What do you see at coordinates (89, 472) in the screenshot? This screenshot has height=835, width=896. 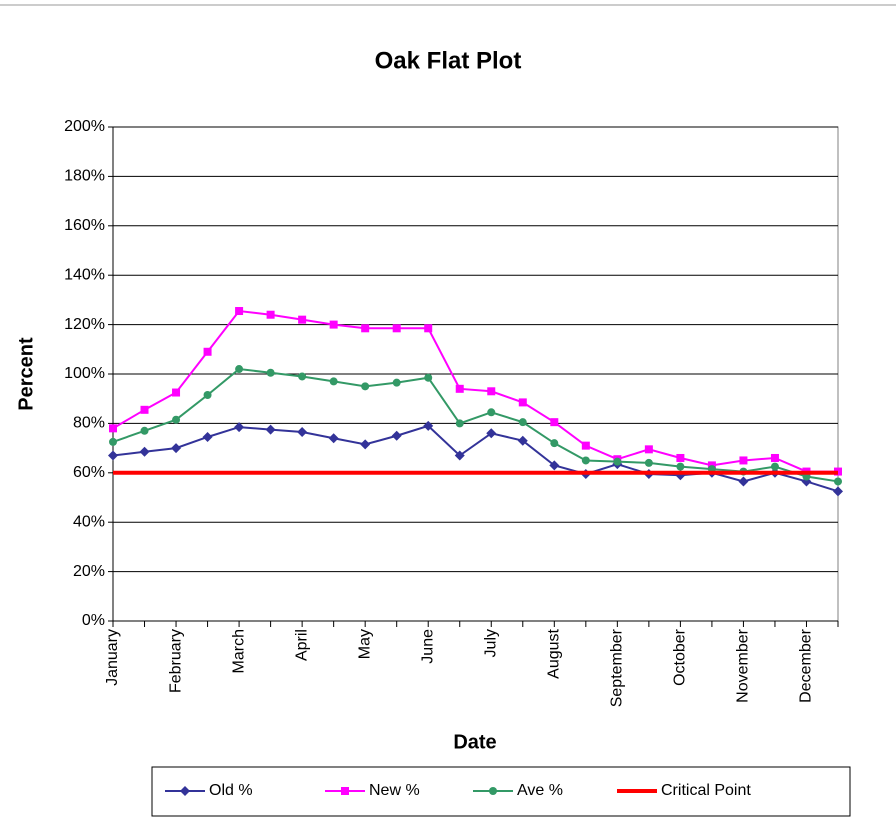 I see `y-tick-label: 60%` at bounding box center [89, 472].